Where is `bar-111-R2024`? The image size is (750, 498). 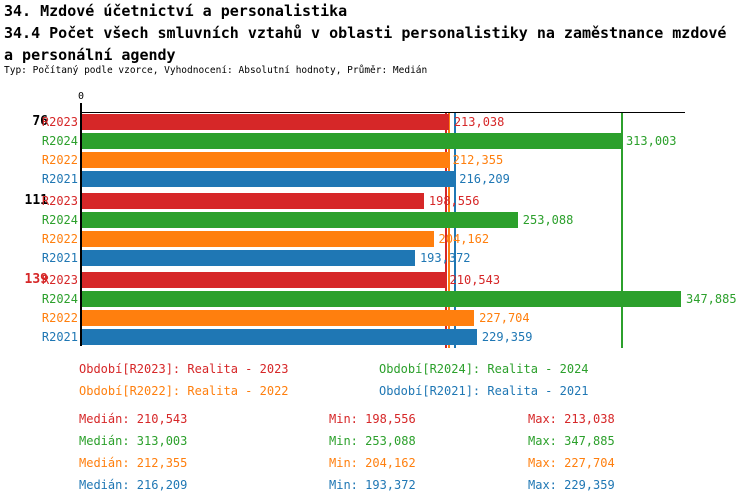 bar-111-R2024 is located at coordinates (300, 220).